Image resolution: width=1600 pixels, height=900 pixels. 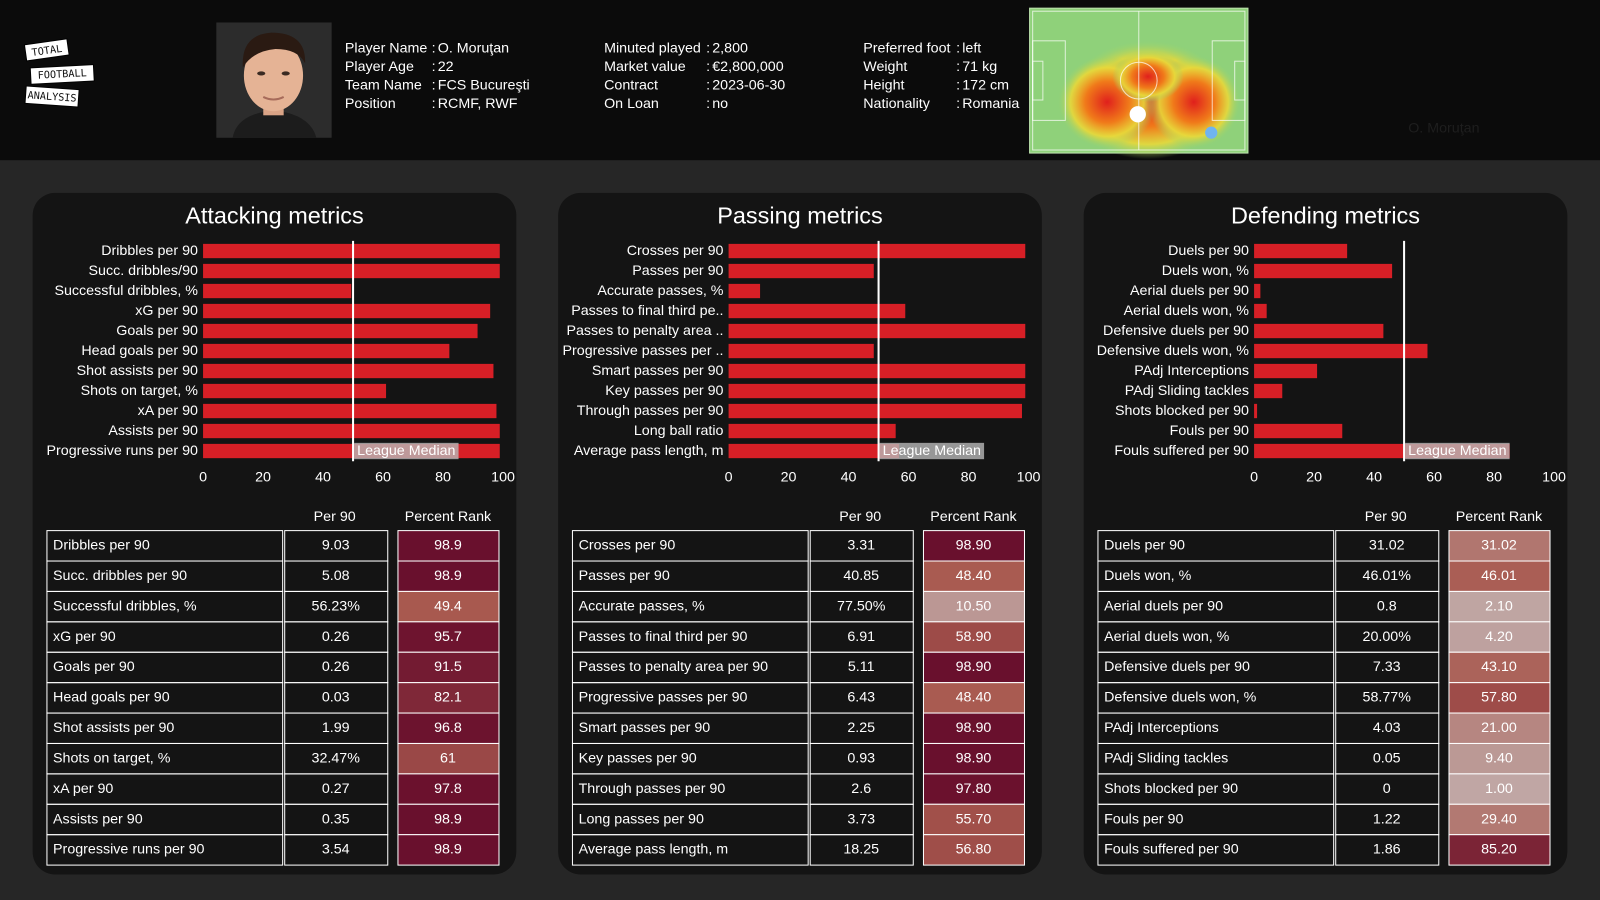 I want to click on per90-value: 20.00%, so click(x=1387, y=637).